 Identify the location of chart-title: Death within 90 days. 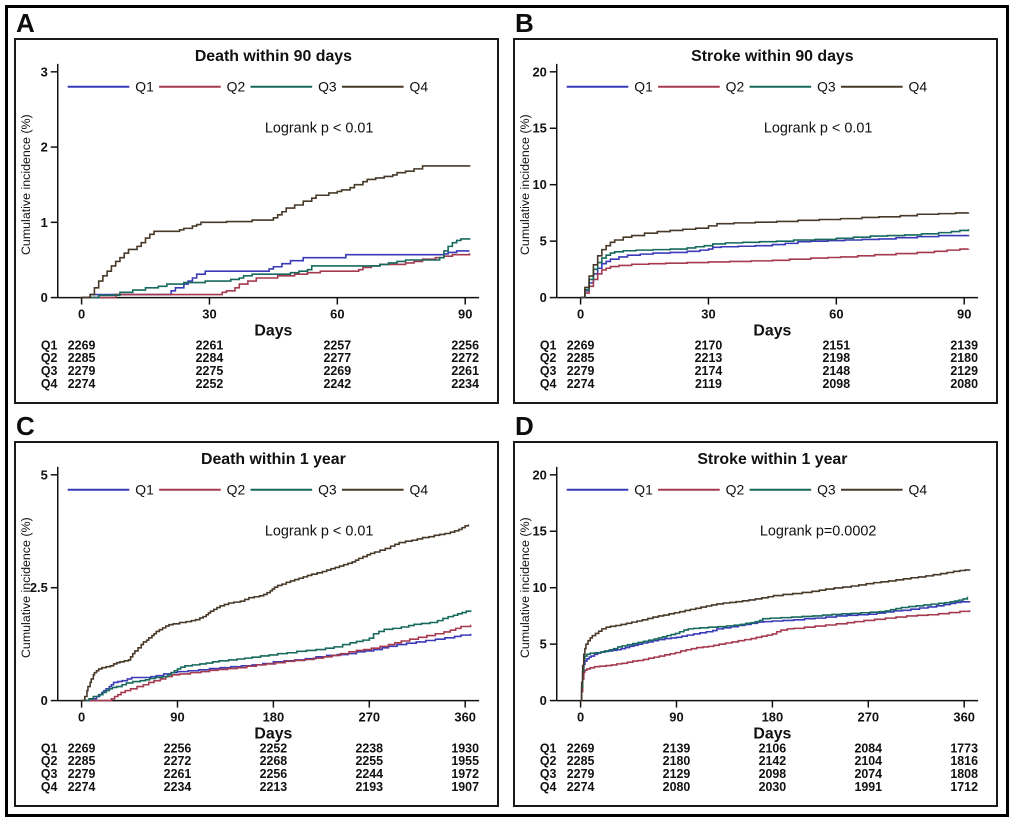
(273, 56).